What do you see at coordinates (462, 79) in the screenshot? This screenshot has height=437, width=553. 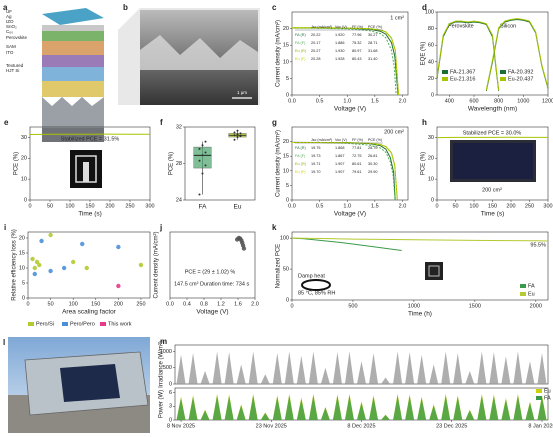 I see `legend-label: Eu-21.316` at bounding box center [462, 79].